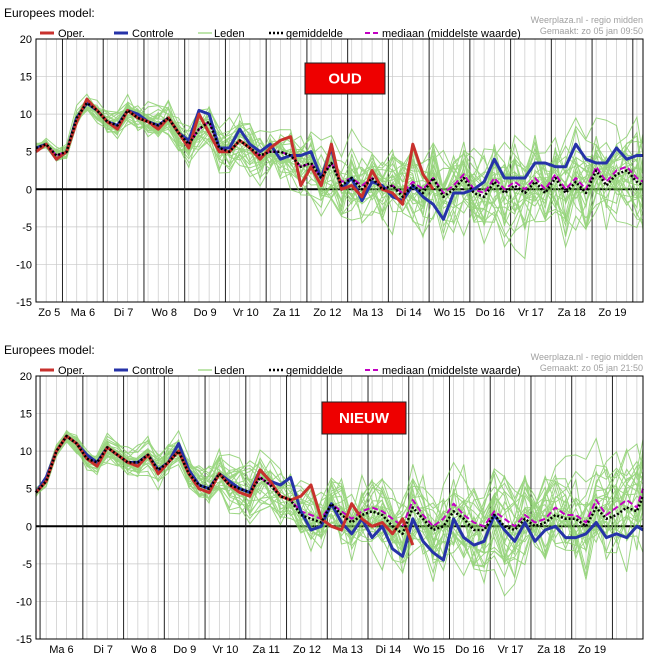 Image resolution: width=653 pixels, height=671 pixels. I want to click on badge-label: NIEUW, so click(364, 418).